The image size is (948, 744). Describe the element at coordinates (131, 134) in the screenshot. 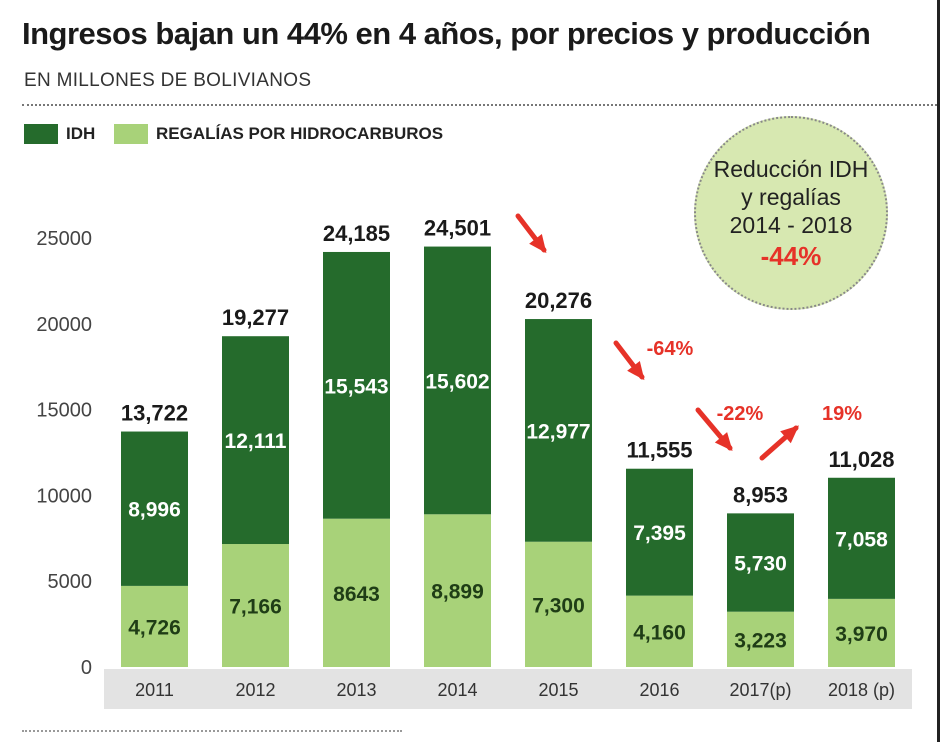

I see `legend-swatch-regalias` at that location.